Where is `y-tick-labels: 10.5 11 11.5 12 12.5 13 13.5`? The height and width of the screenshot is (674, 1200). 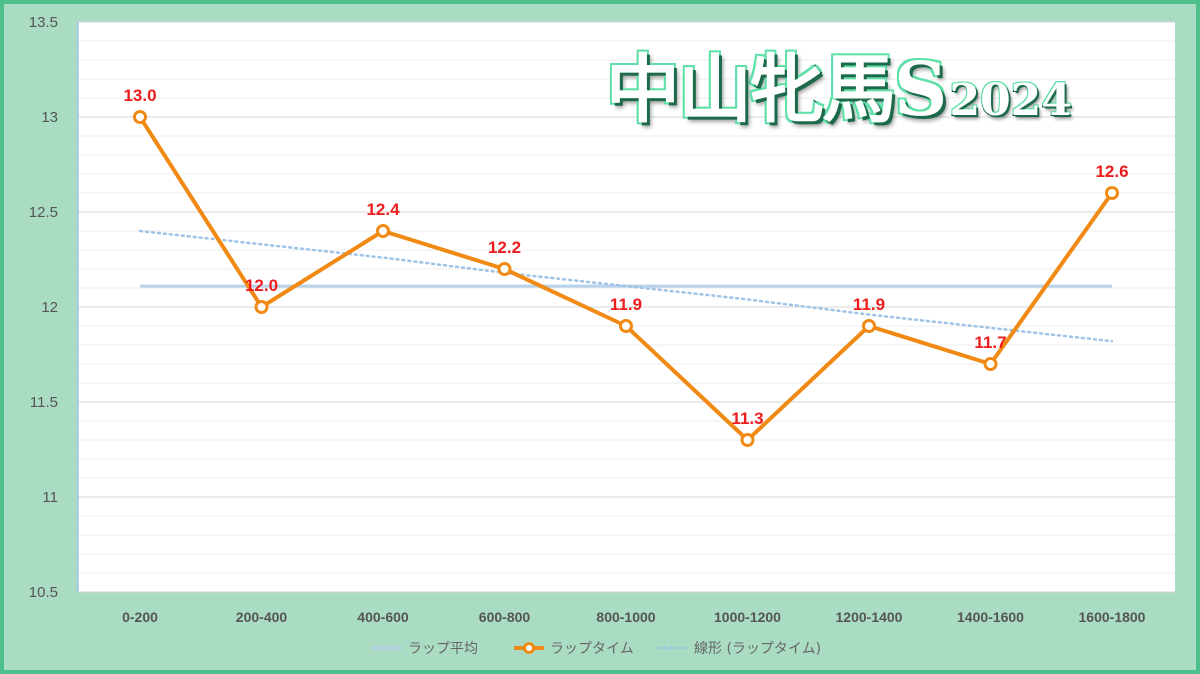
y-tick-labels: 10.5 11 11.5 12 12.5 13 13.5 is located at coordinates (43, 307).